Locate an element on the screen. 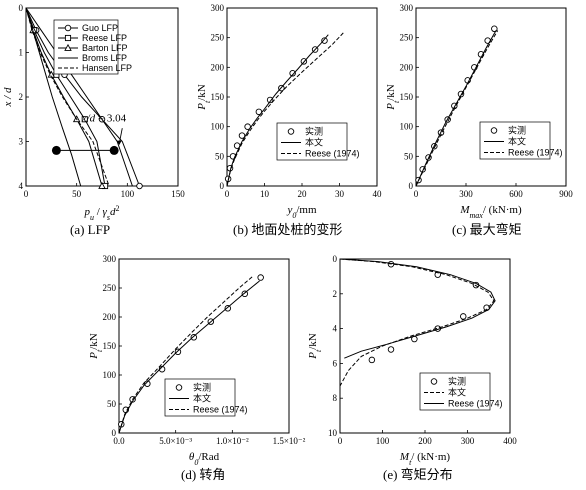 Image resolution: width=586 pixels, height=490 pixels. legend-label-e-0: 实测 is located at coordinates (457, 381).